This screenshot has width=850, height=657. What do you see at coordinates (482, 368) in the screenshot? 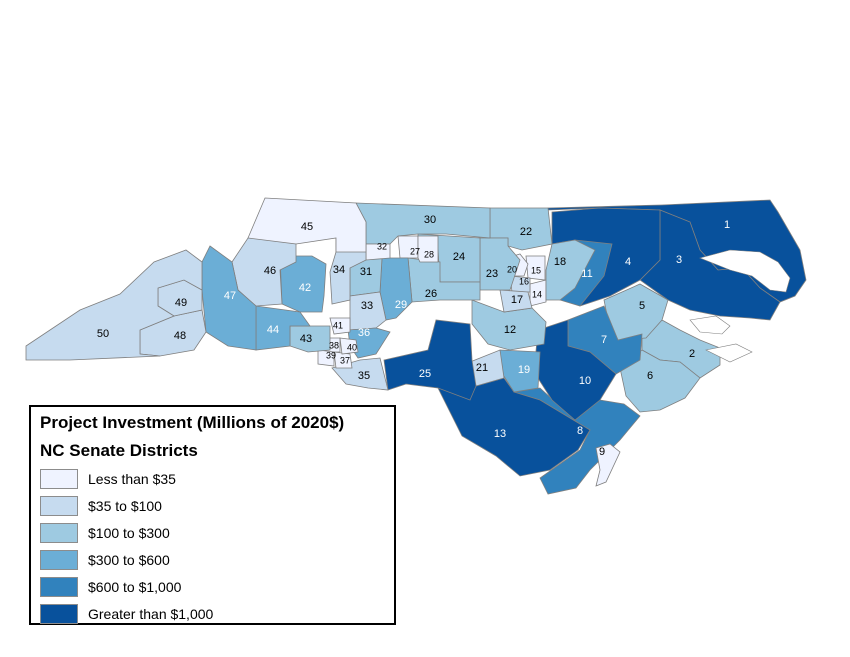
I see `district-label-21: 21` at bounding box center [482, 368].